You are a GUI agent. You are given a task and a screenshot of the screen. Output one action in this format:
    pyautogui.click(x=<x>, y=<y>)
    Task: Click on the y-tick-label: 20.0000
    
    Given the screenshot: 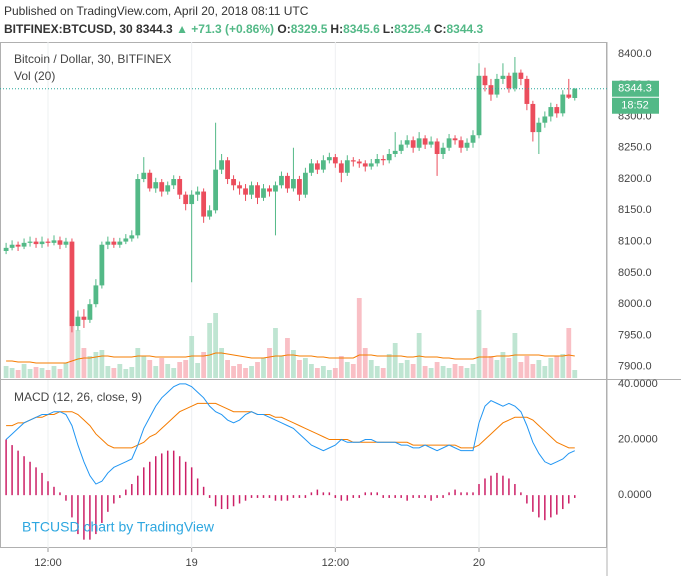 What is the action you would take?
    pyautogui.click(x=638, y=439)
    